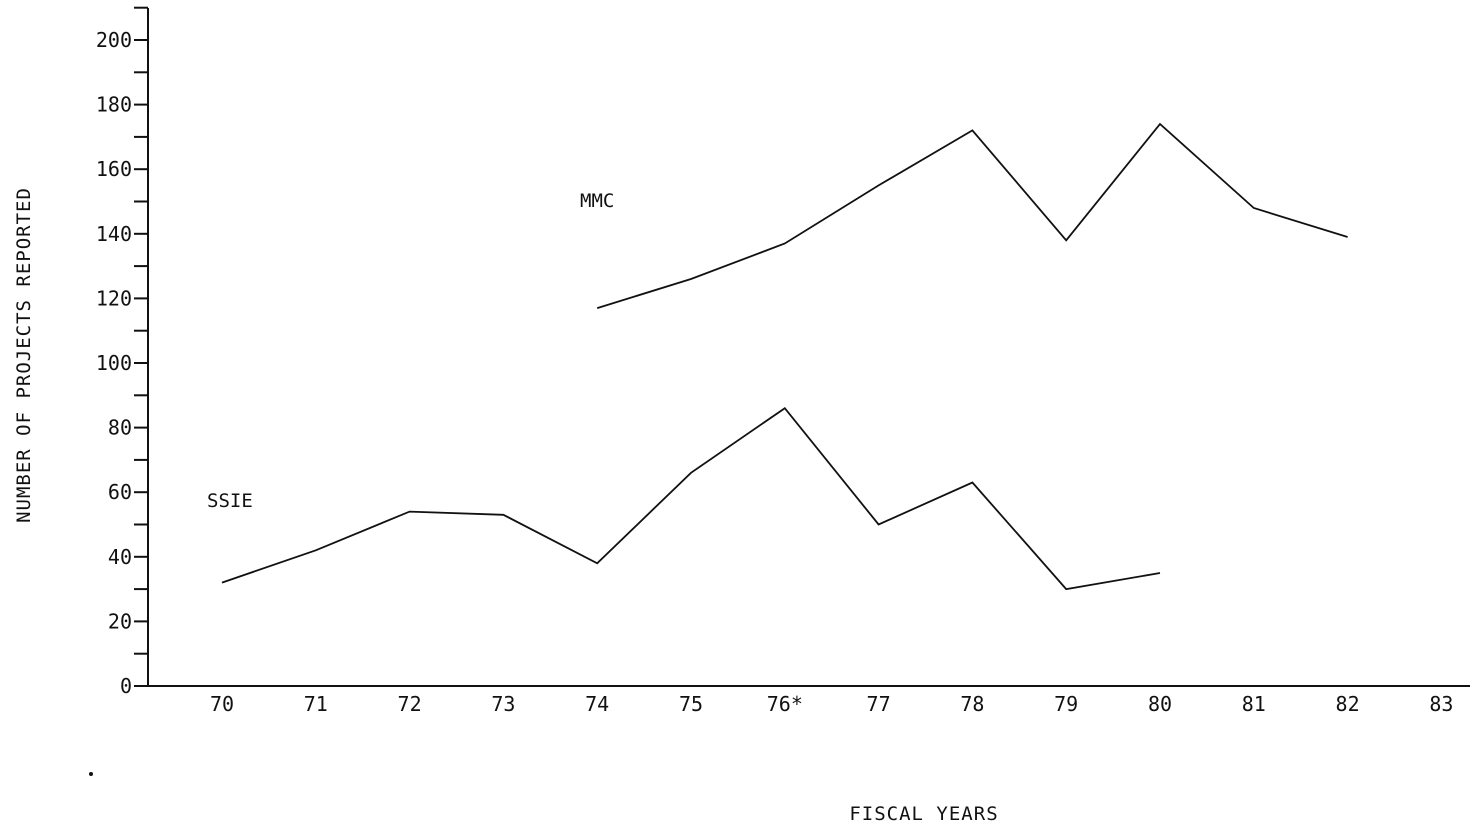 The height and width of the screenshot is (825, 1474). What do you see at coordinates (120, 621) in the screenshot?
I see `y-tick-label: 20` at bounding box center [120, 621].